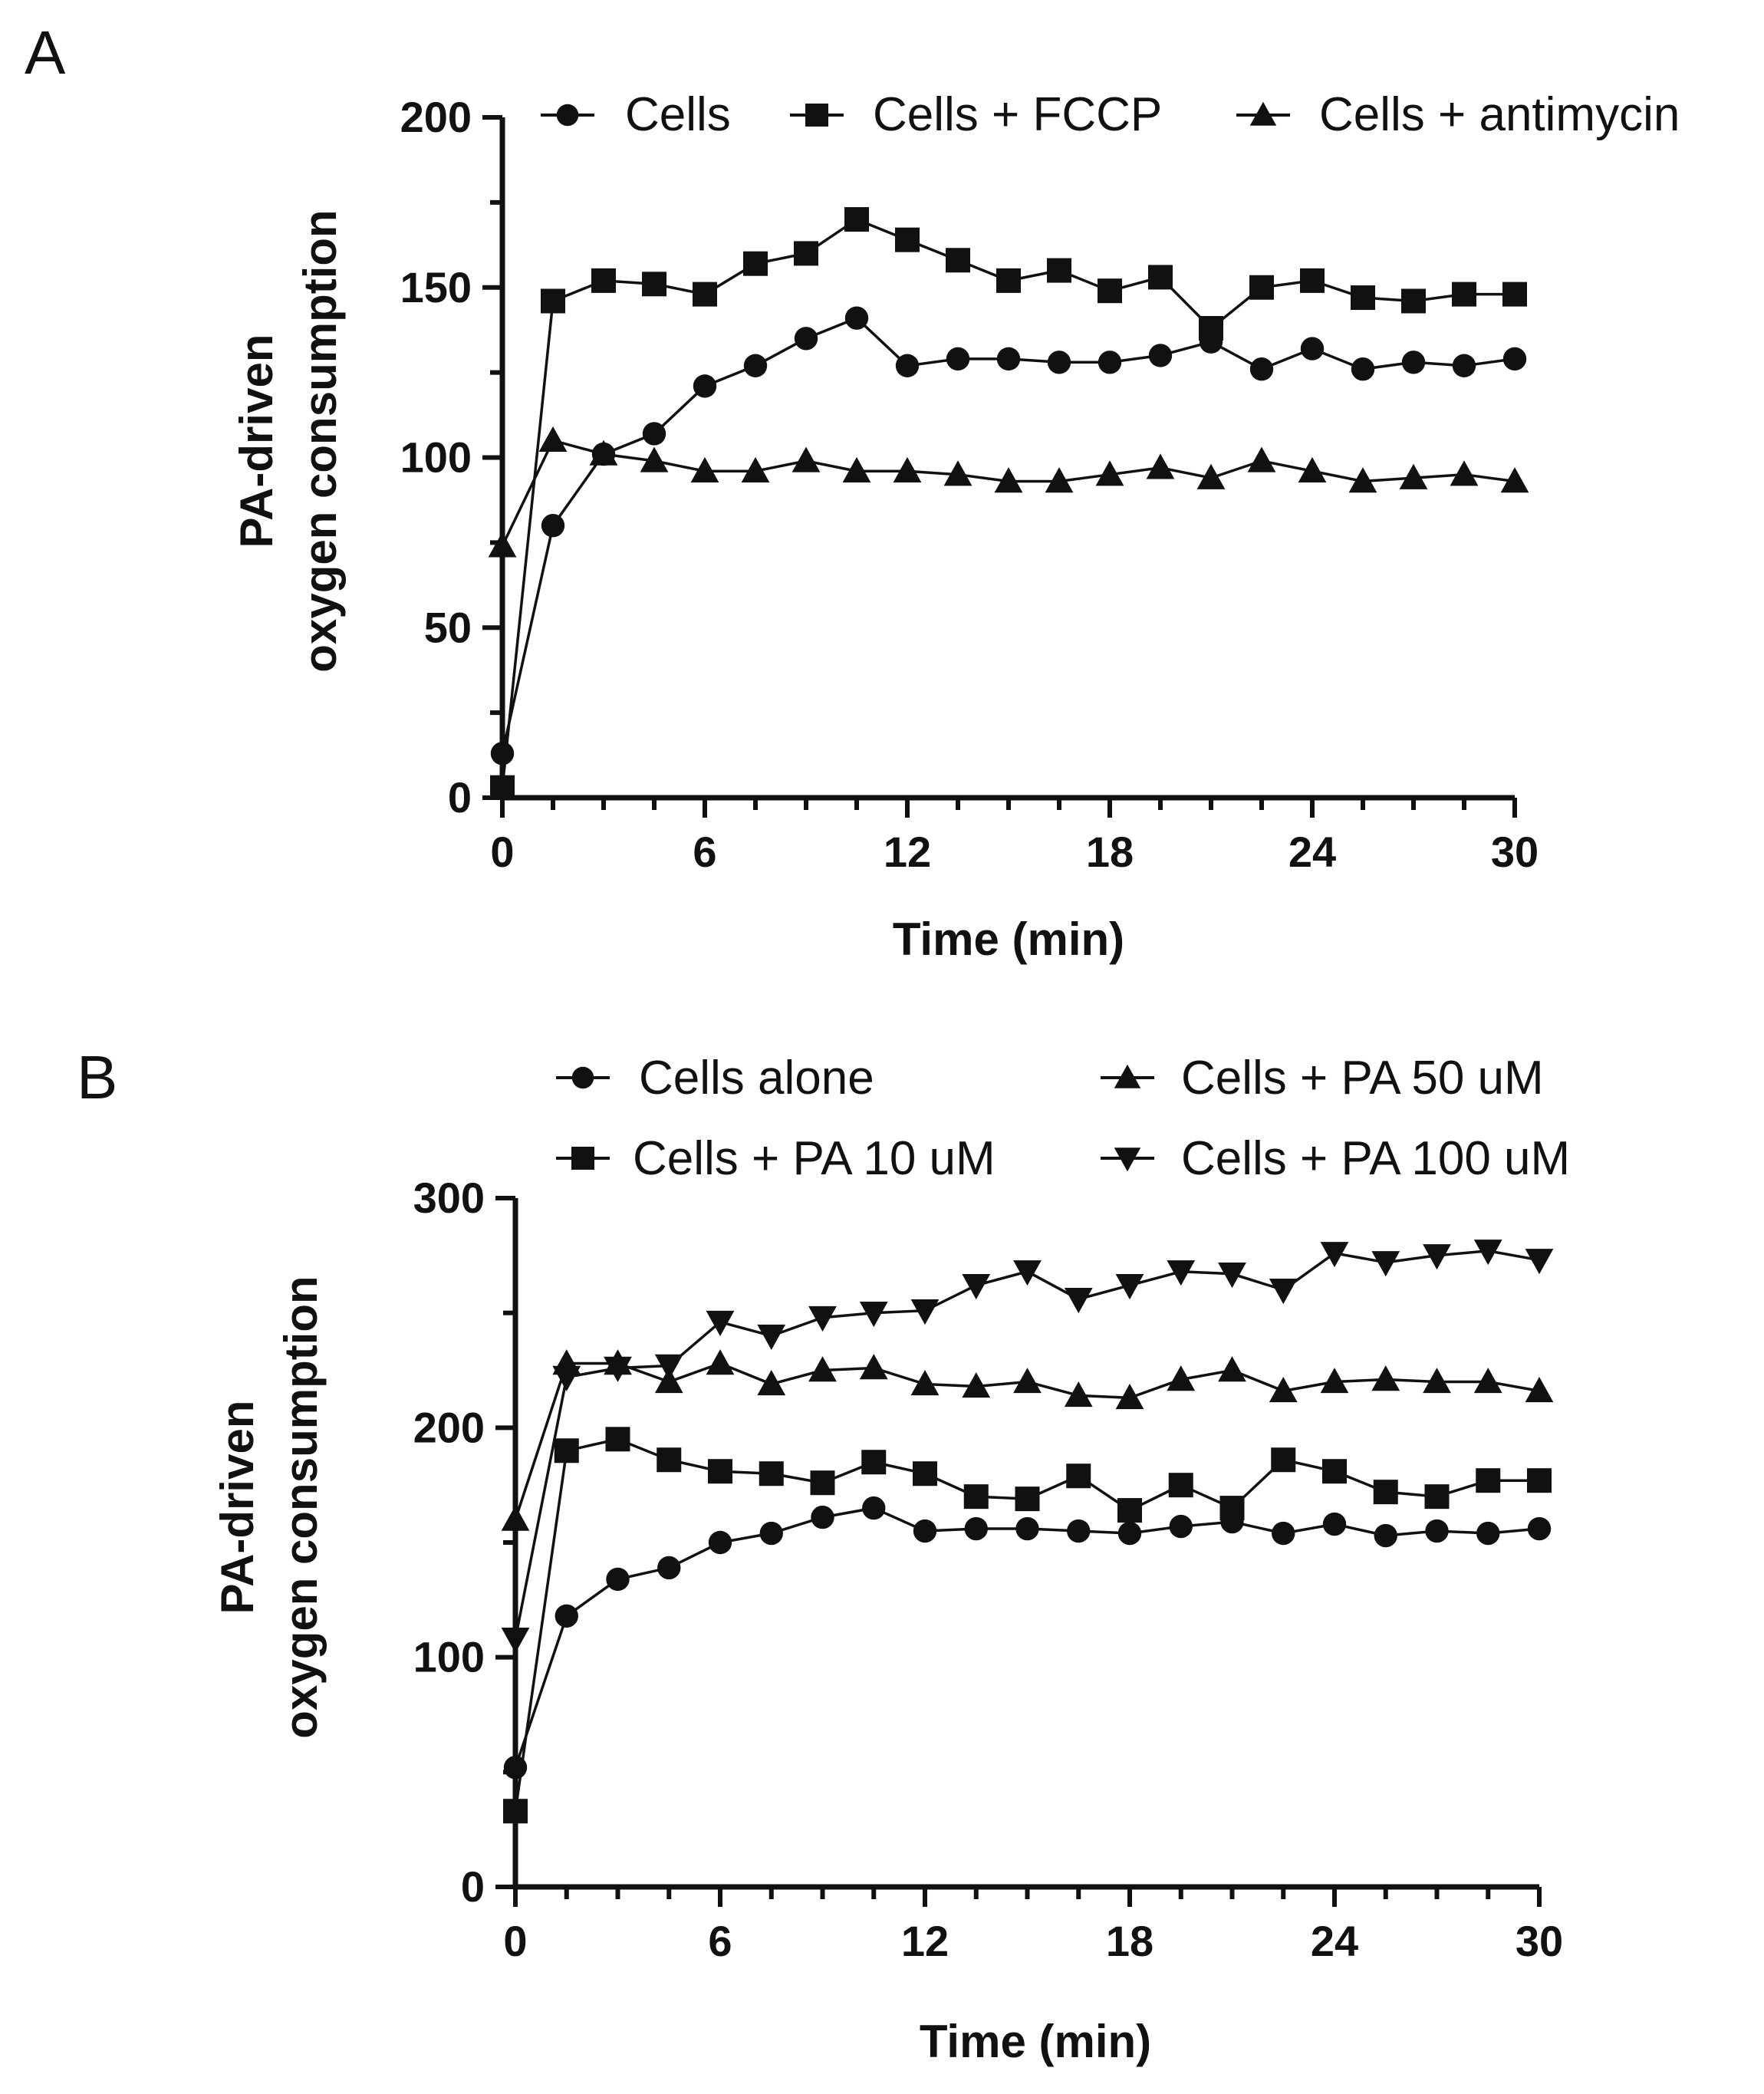 The width and height of the screenshot is (1764, 2094). What do you see at coordinates (288, 441) in the screenshot?
I see `panel-a-y-axis-title: PA-driven oxygen consumption` at bounding box center [288, 441].